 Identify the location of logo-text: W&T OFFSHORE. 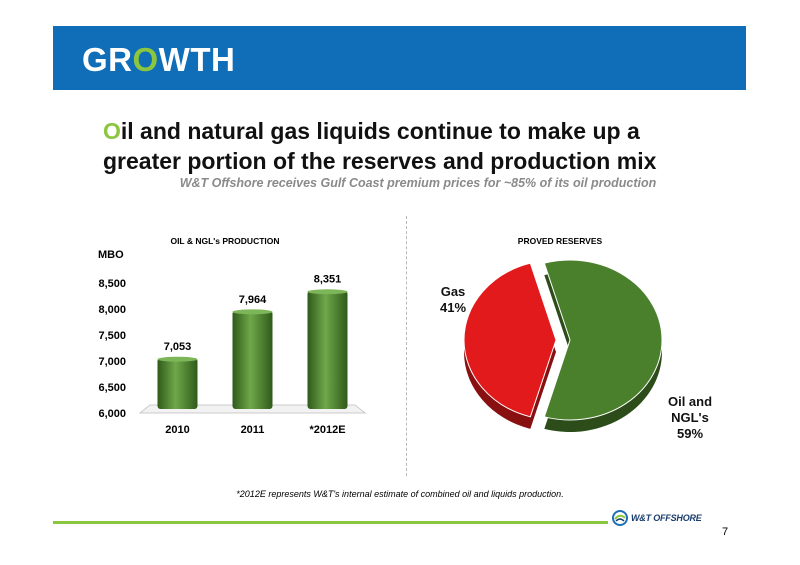
(666, 518).